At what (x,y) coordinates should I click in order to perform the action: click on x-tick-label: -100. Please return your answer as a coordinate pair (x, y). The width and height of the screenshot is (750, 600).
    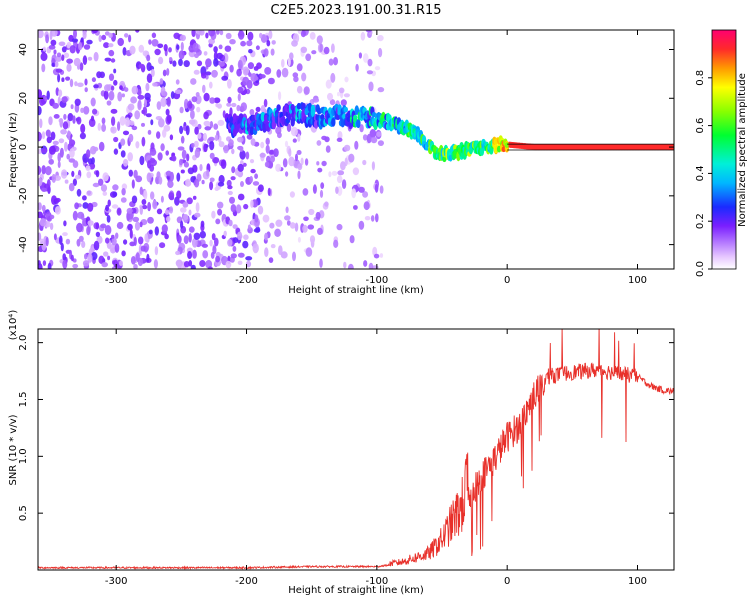
    Looking at the image, I should click on (377, 280).